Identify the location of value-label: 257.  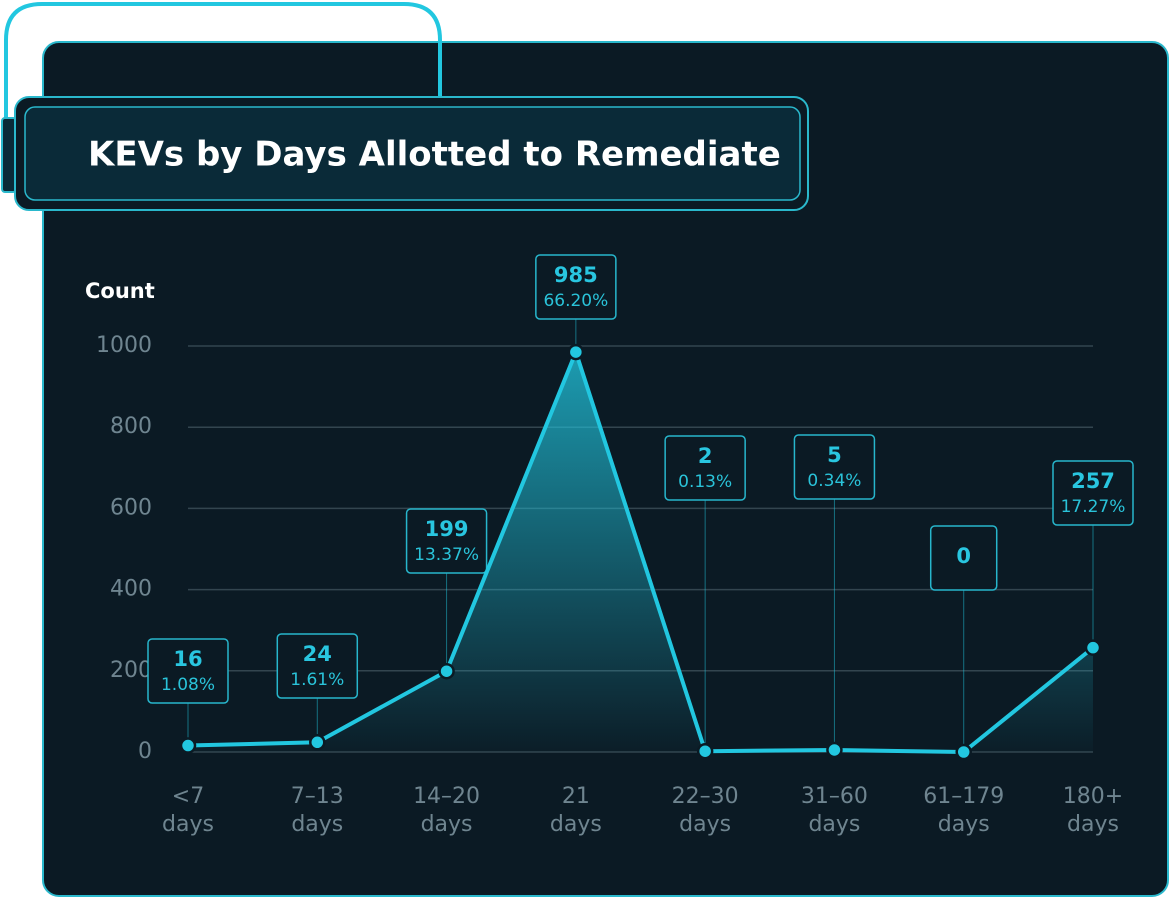
(1093, 481).